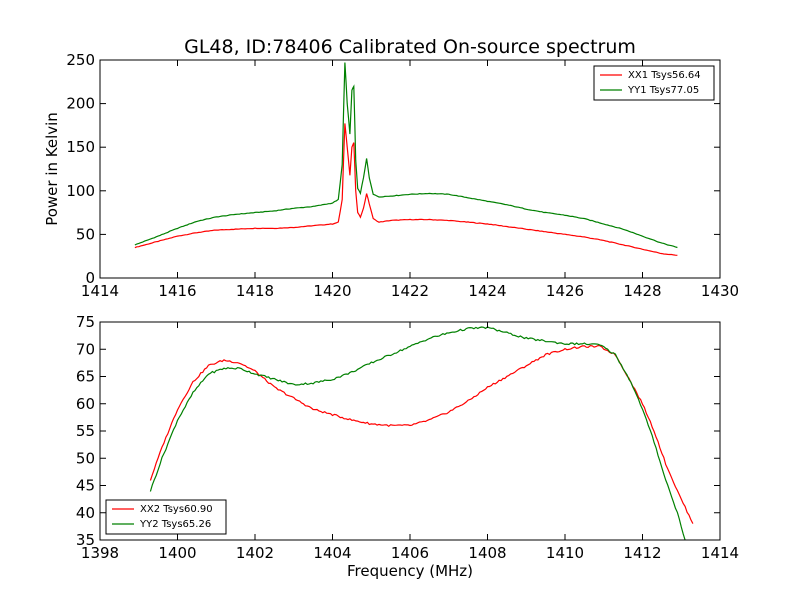 The height and width of the screenshot is (600, 800). I want to click on bottom-x-tick-label: 1414, so click(720, 553).